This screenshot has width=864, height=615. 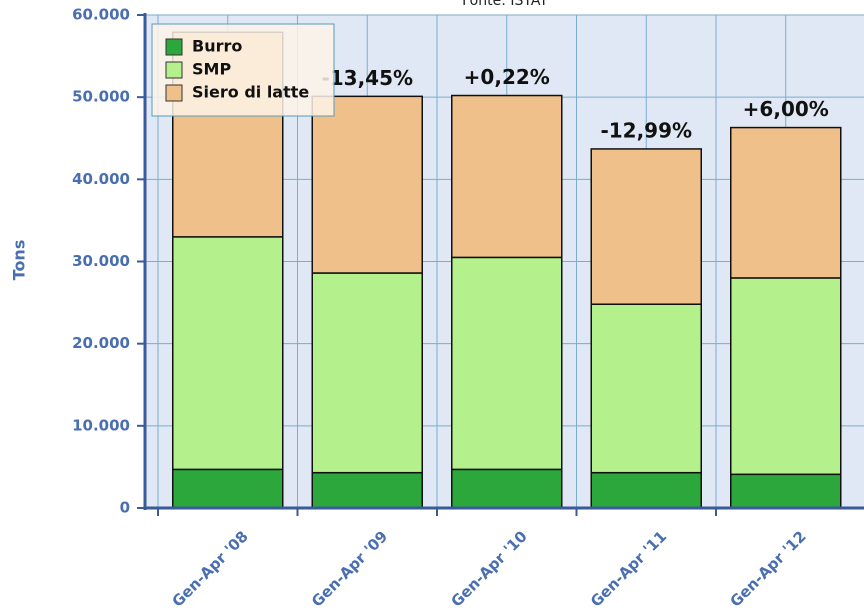 What do you see at coordinates (211, 69) in the screenshot?
I see `legend-label: SMP` at bounding box center [211, 69].